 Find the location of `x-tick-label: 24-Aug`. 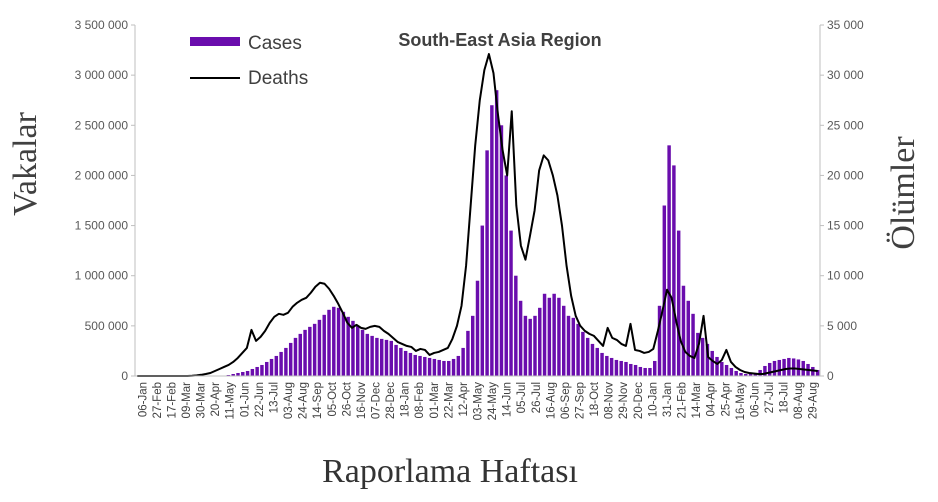

x-tick-label: 24-Aug is located at coordinates (304, 400).